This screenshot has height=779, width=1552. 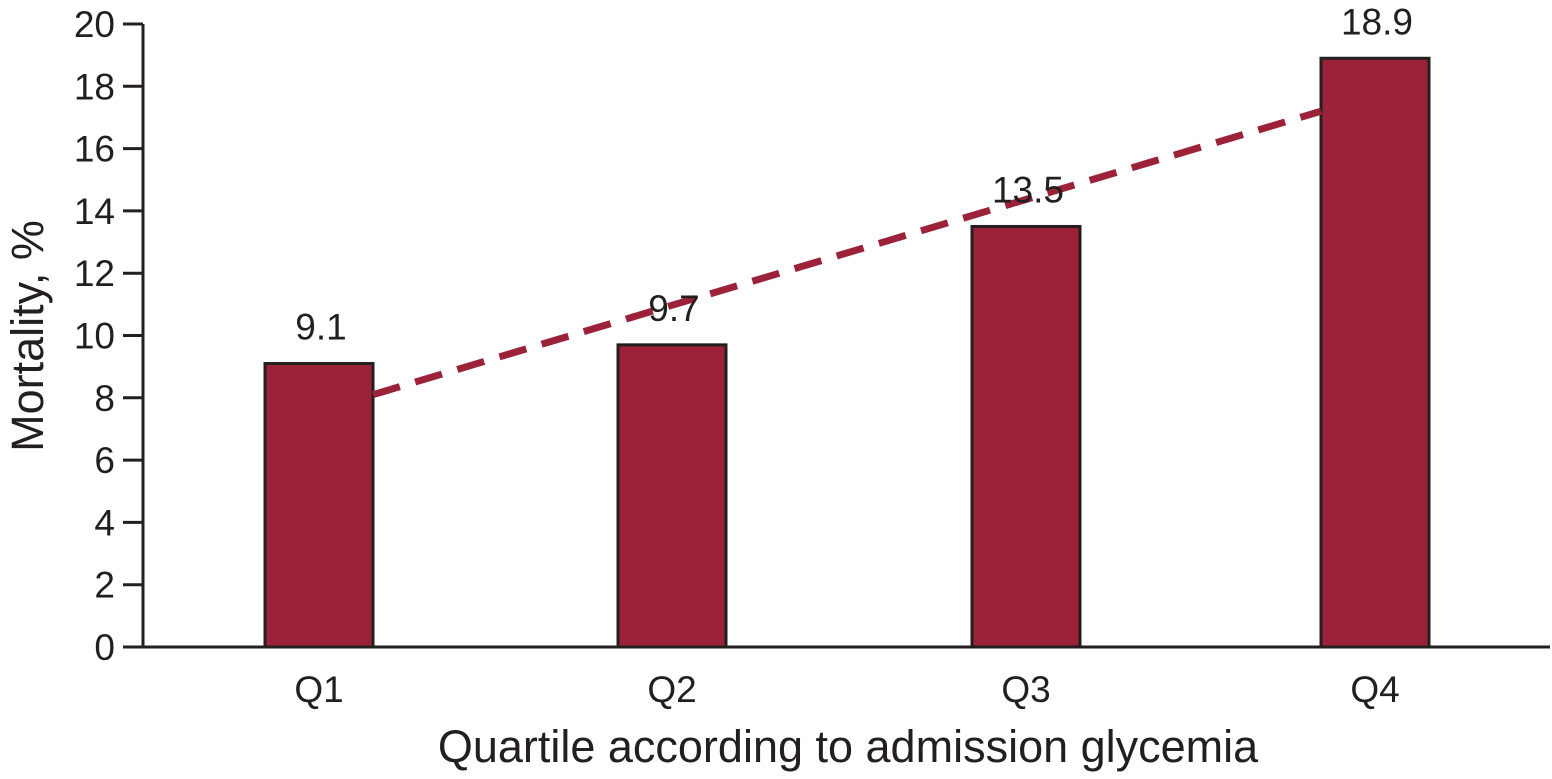 I want to click on data-label-q2: 9.7, so click(x=673, y=308).